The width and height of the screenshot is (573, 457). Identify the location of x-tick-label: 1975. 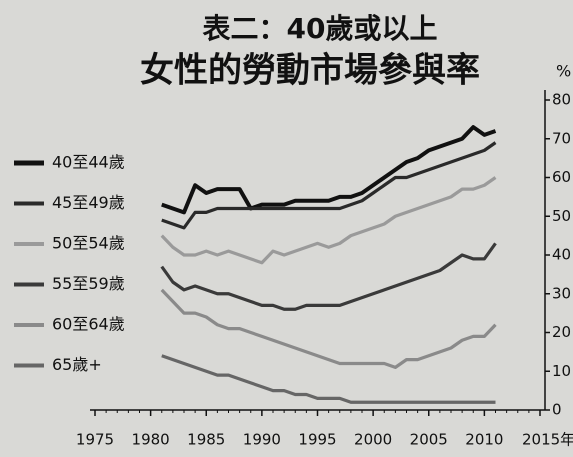
(95, 440).